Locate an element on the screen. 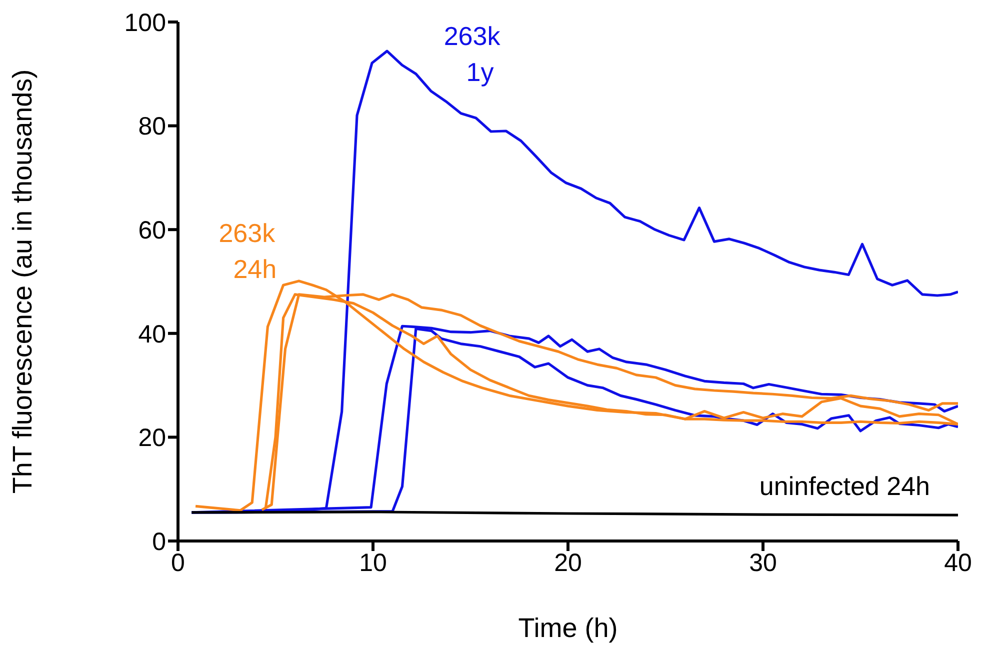  y-tick-label: 80 is located at coordinates (152, 126).